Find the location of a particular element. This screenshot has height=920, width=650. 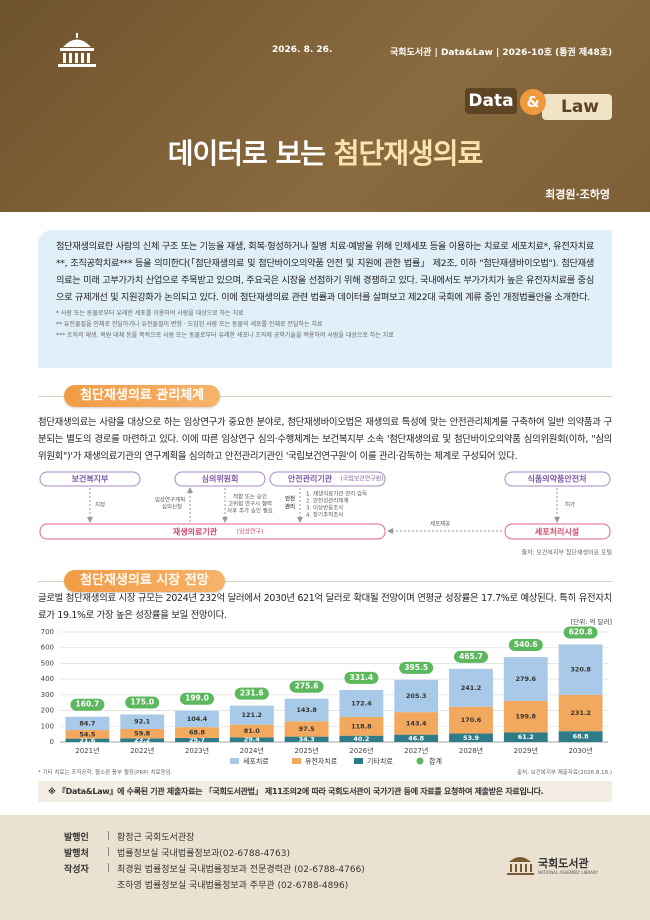

safety-item: 3. 이상반응조사 is located at coordinates (324, 508).